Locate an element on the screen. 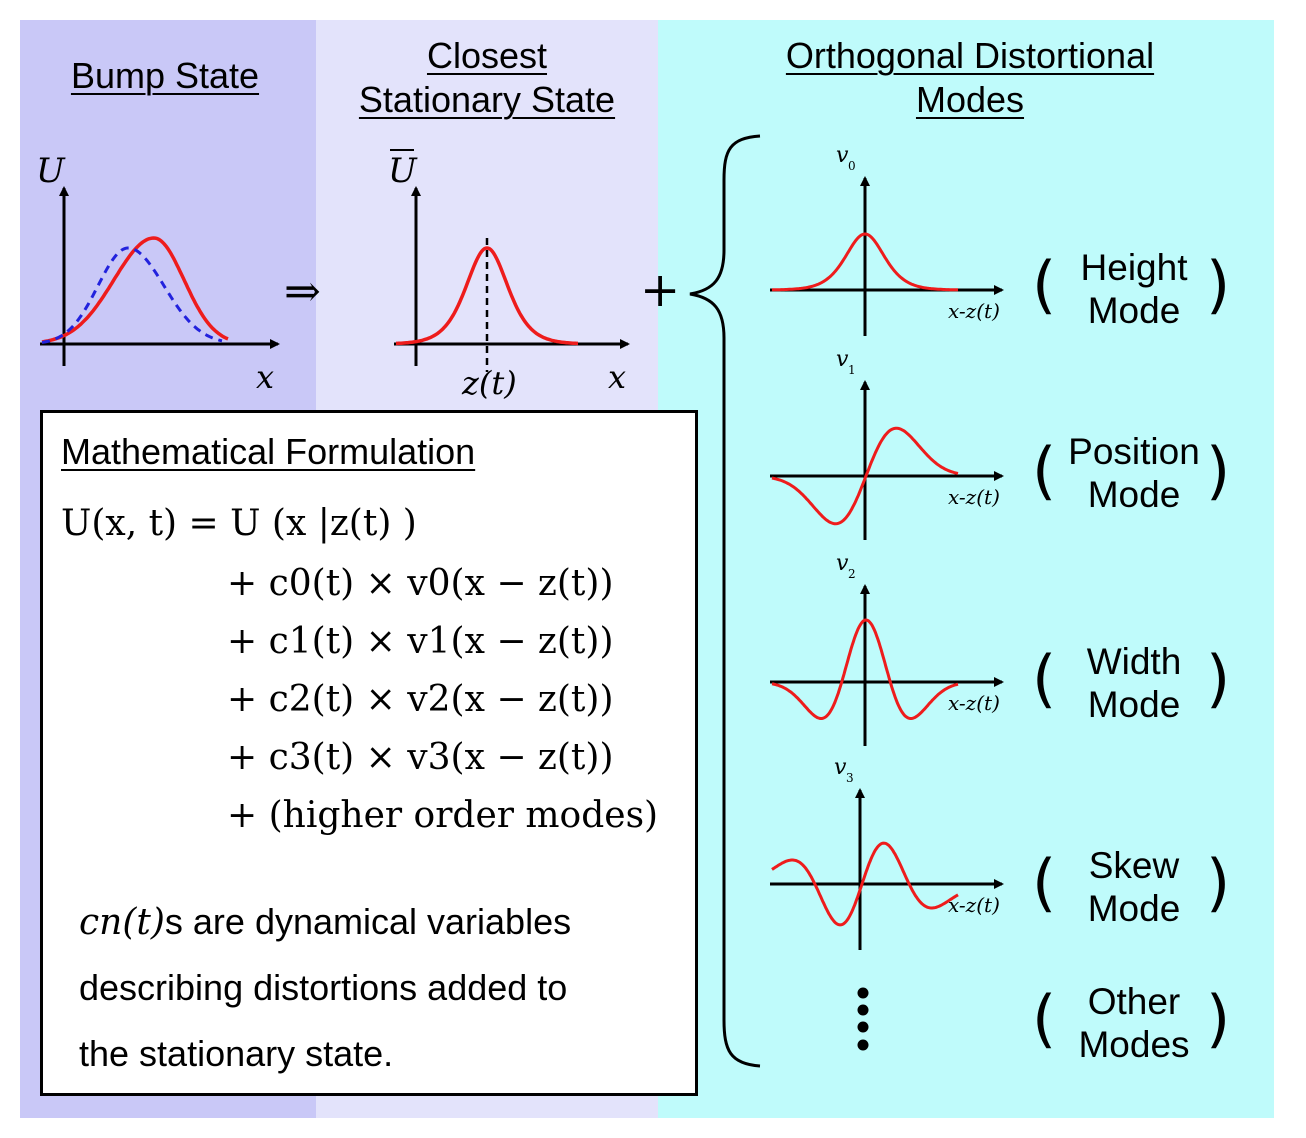  closest-stationary-title: Closest Stationary State is located at coordinates (487, 77).